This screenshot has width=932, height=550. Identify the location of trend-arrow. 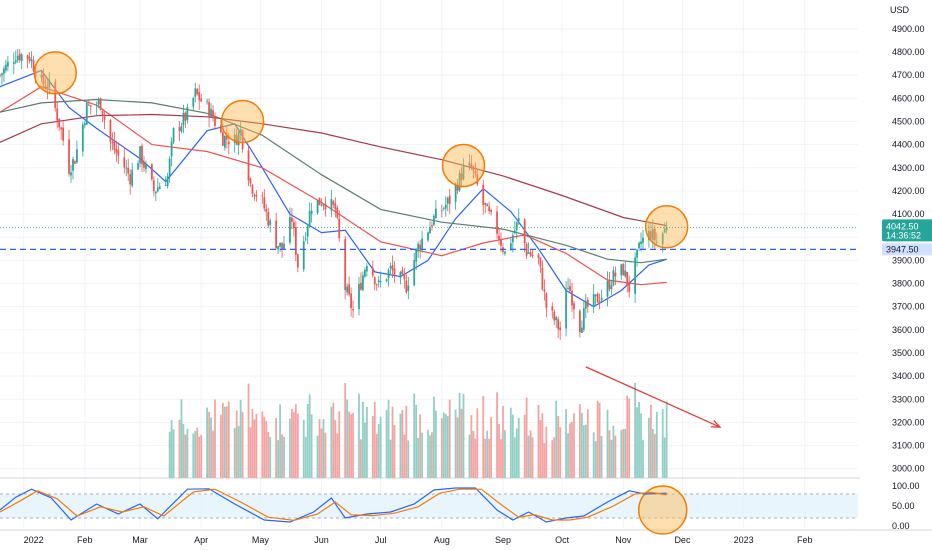
(653, 397).